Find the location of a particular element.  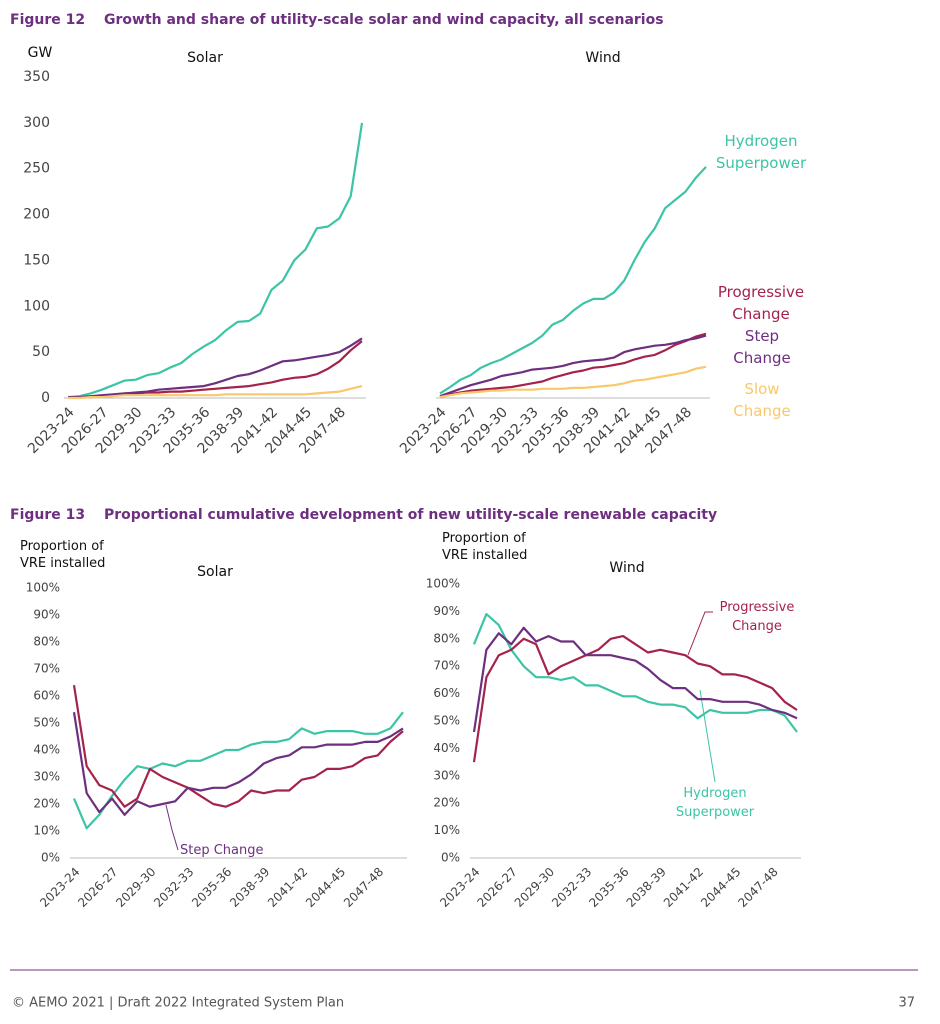

y-tick-label: 150 is located at coordinates (36, 260).